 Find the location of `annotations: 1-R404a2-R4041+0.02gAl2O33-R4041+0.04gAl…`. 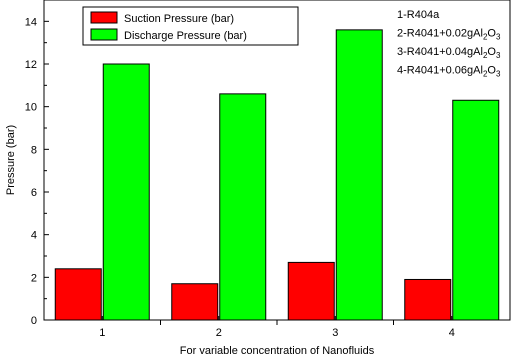

annotations: 1-R404a2-R4041+0.02gAl2O33-R4041+0.04gAl… is located at coordinates (449, 44).